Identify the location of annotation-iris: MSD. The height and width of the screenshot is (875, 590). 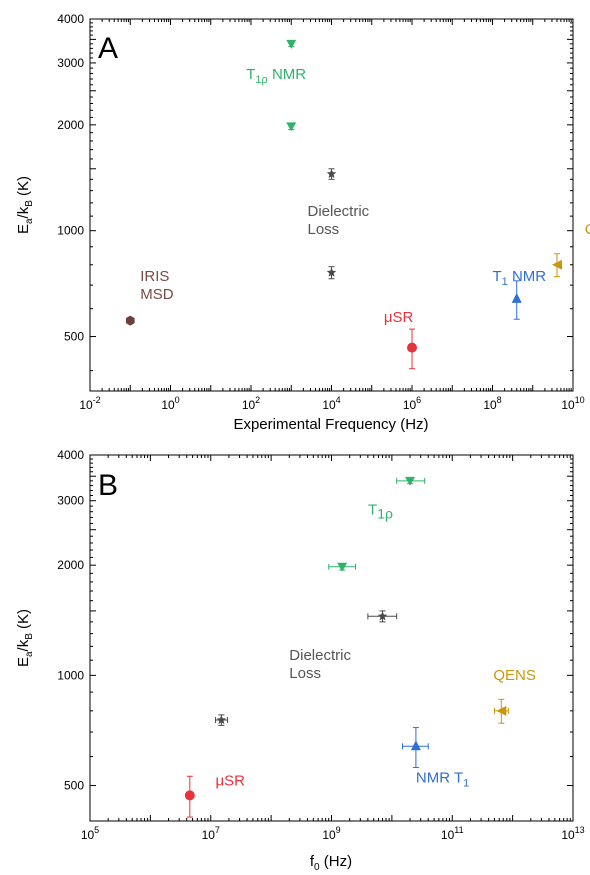
(157, 294).